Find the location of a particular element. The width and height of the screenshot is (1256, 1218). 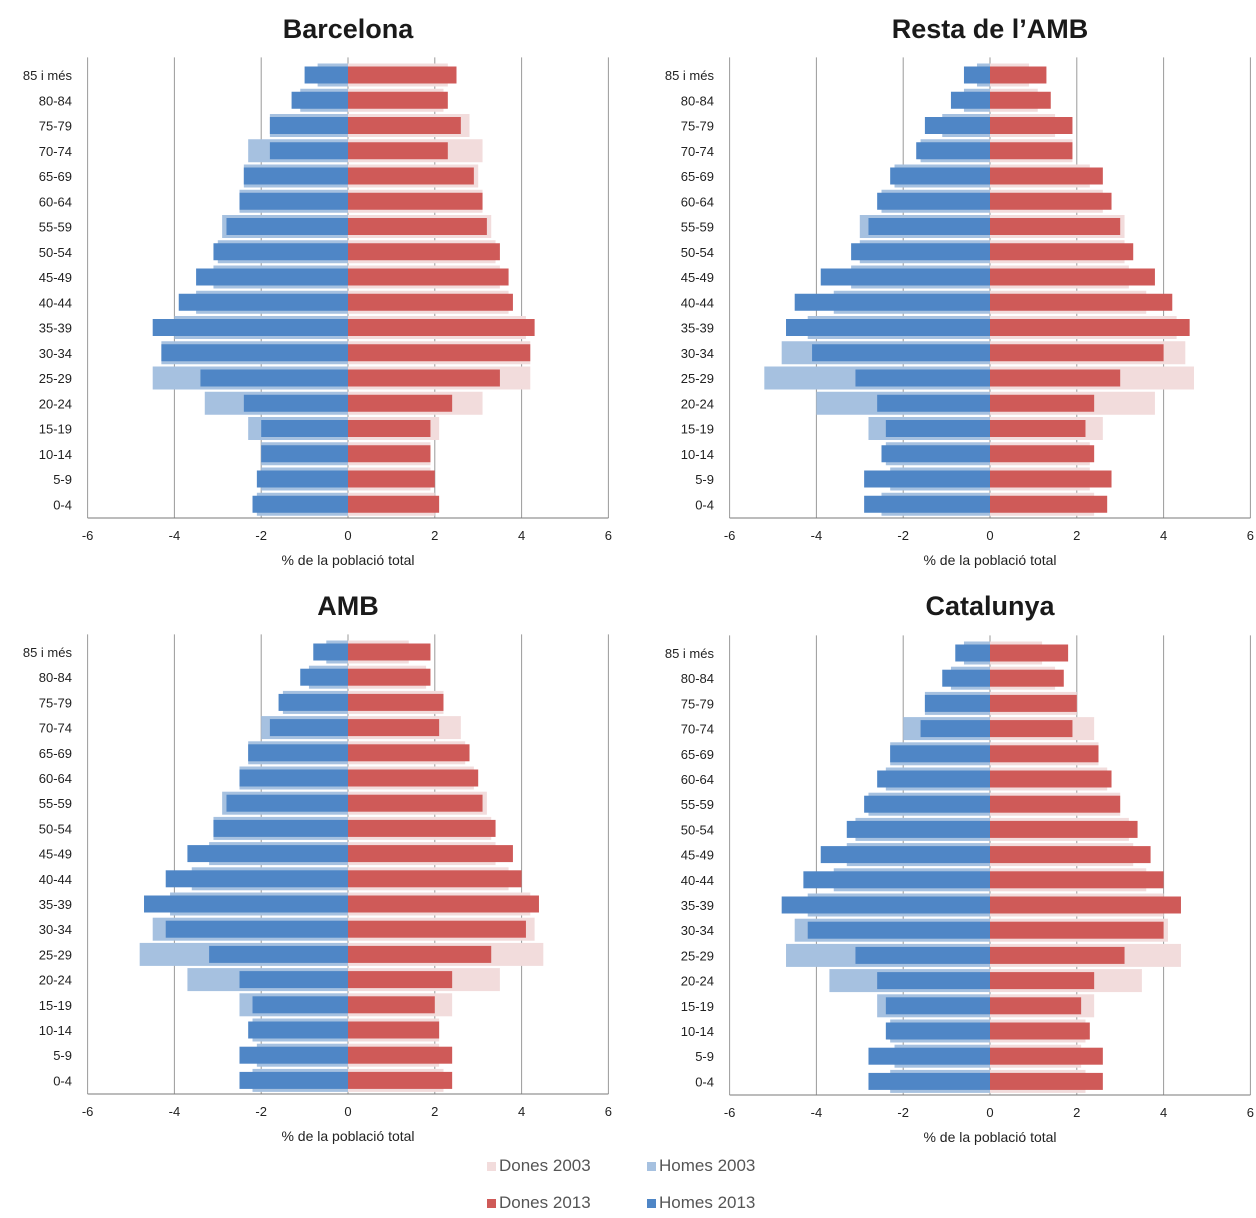

x-tick-label: 2 is located at coordinates (1076, 535).